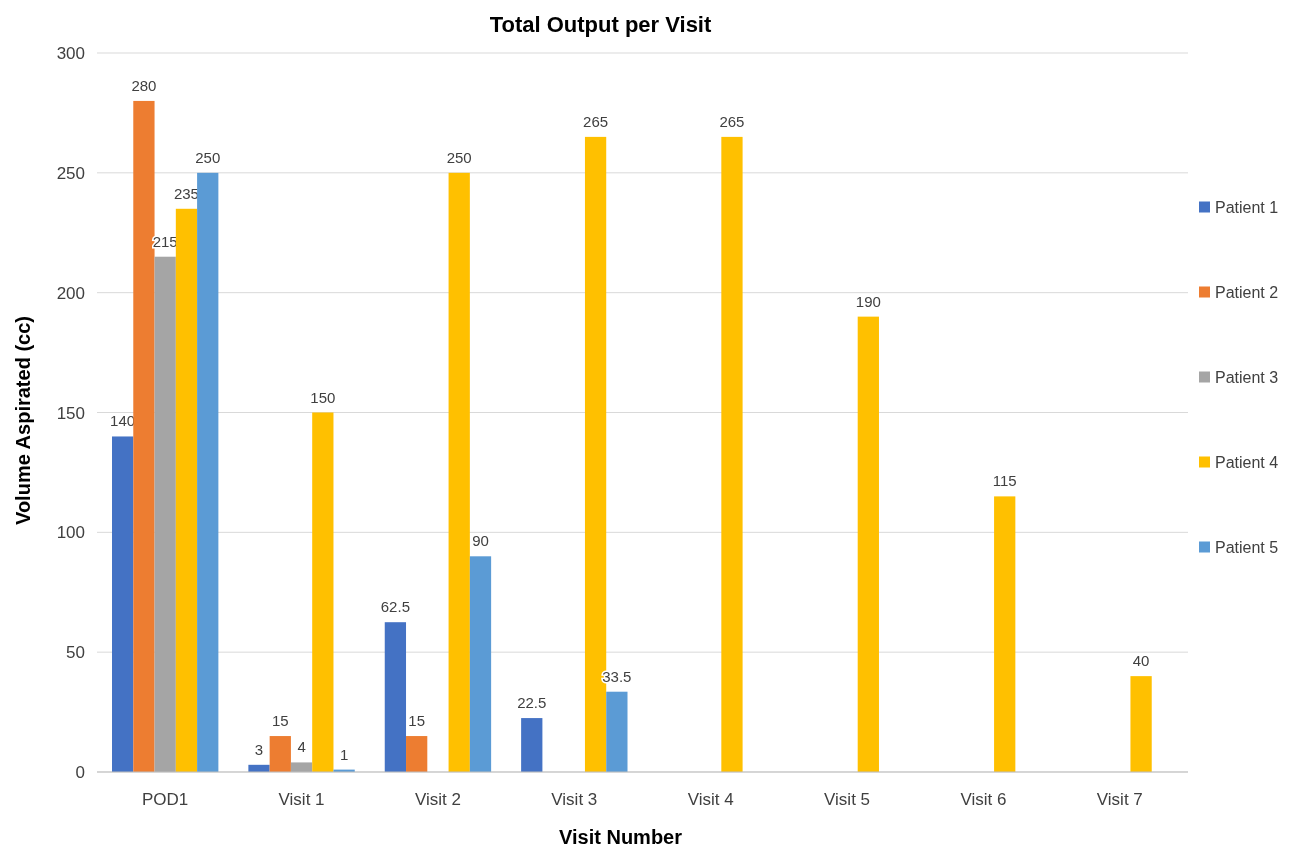  What do you see at coordinates (75, 653) in the screenshot?
I see `y-tick-label: 50` at bounding box center [75, 653].